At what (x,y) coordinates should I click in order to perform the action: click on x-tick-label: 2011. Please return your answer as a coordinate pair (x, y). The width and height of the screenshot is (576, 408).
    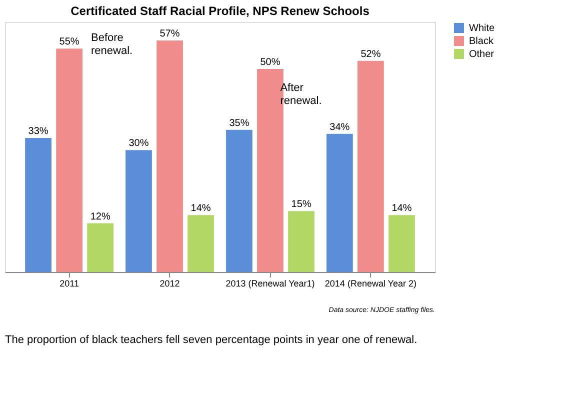
    Looking at the image, I should click on (69, 283).